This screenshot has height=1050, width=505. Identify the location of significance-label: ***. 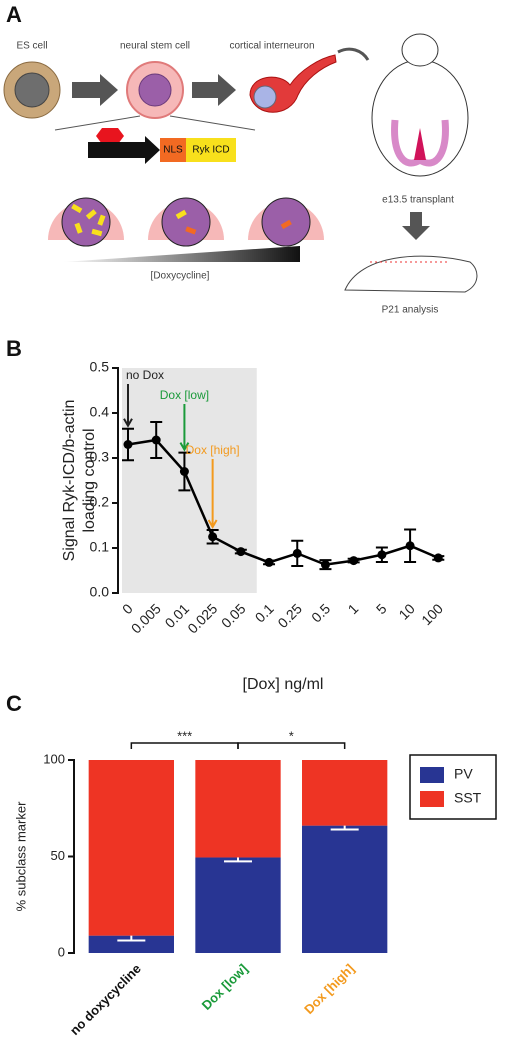
(184, 735).